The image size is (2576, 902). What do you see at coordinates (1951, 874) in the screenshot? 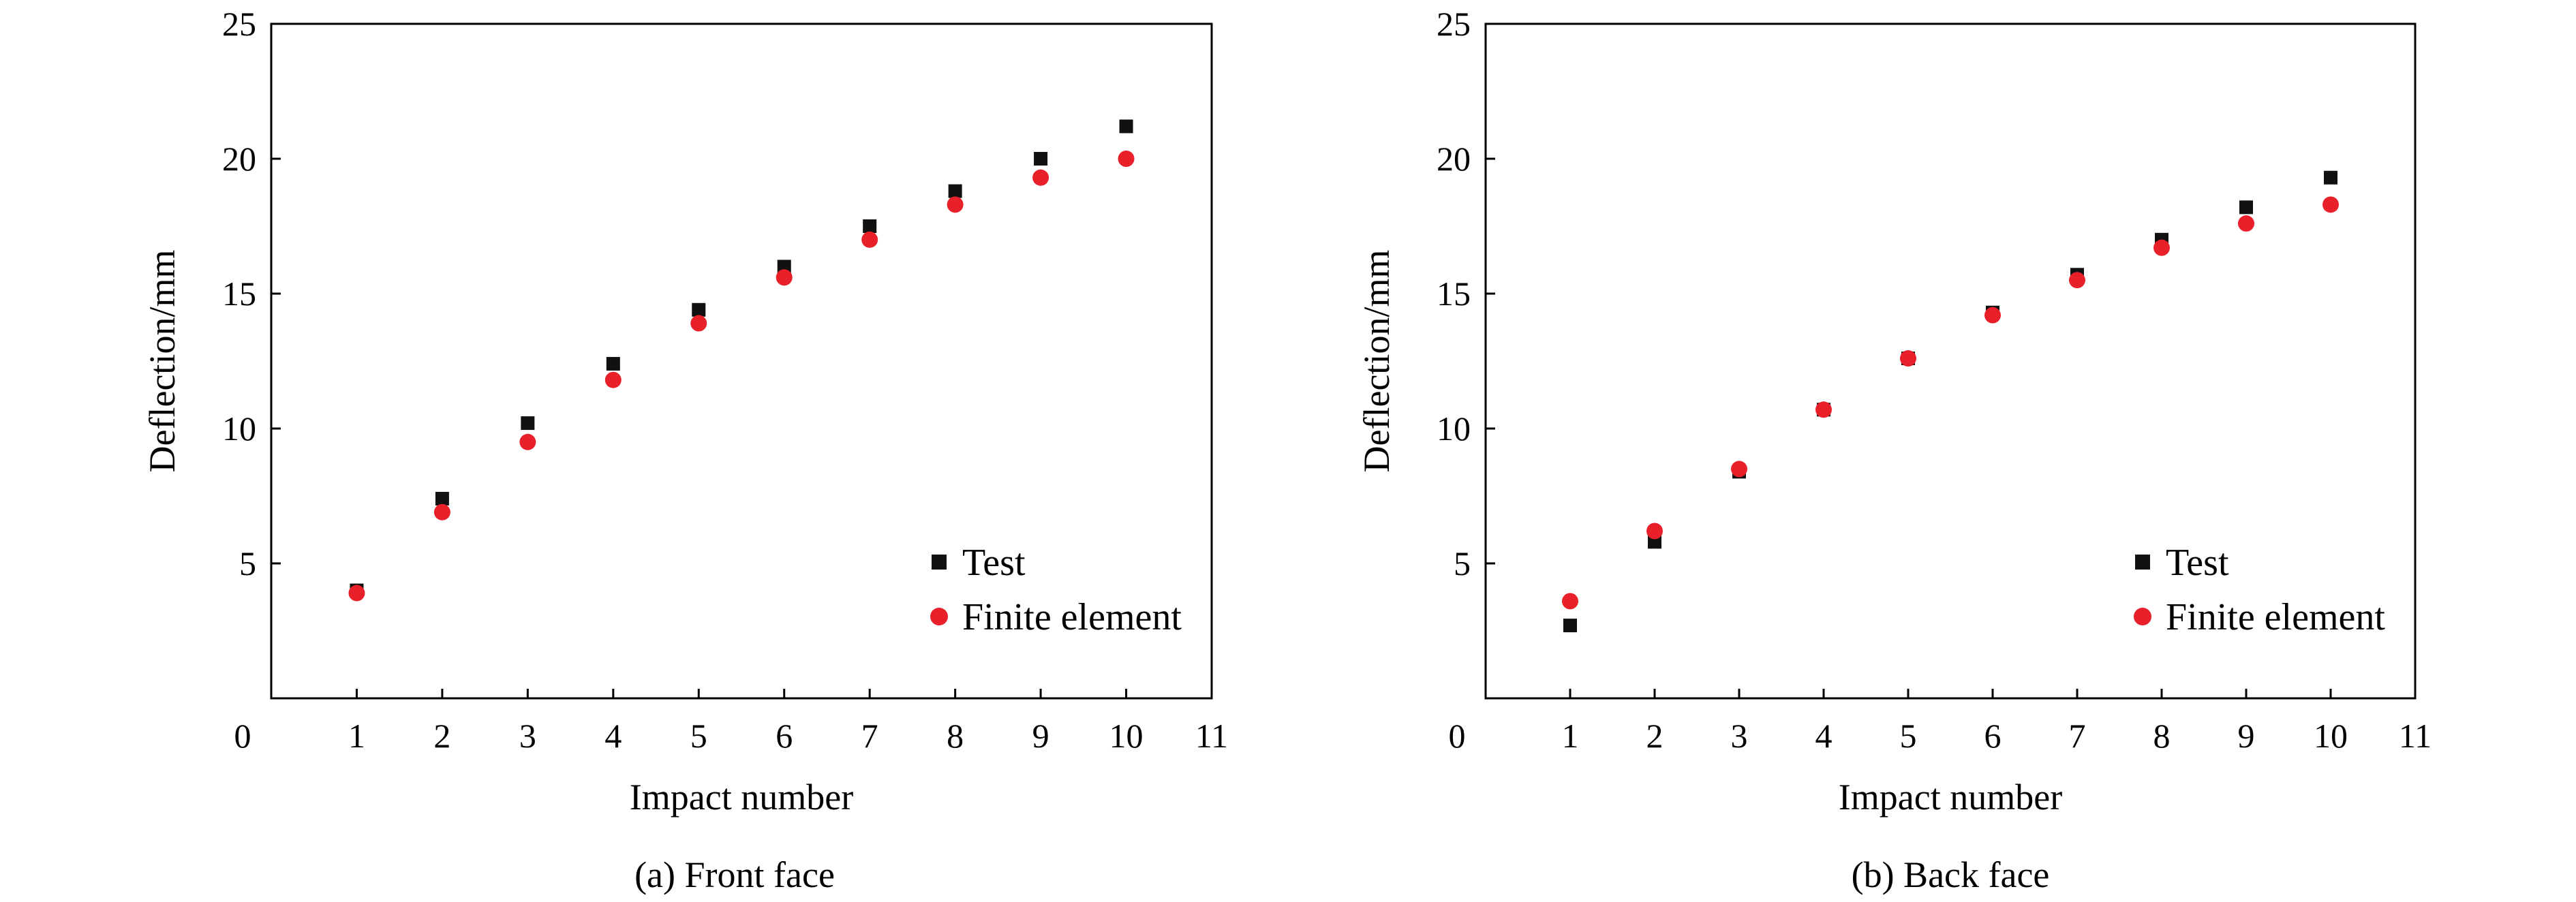
I see `panel-caption: (b) Back face` at bounding box center [1951, 874].